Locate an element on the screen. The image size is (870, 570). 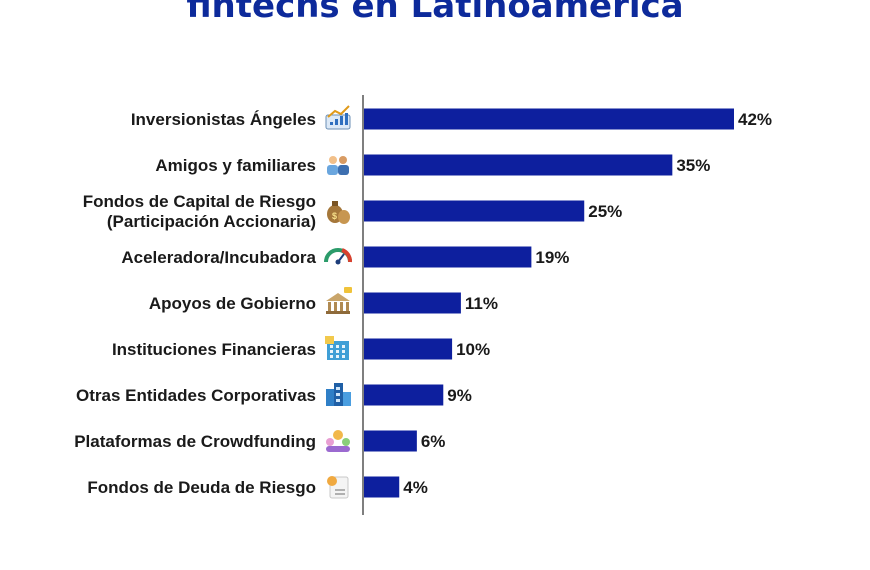
government-building-icon is located at coordinates (339, 300).